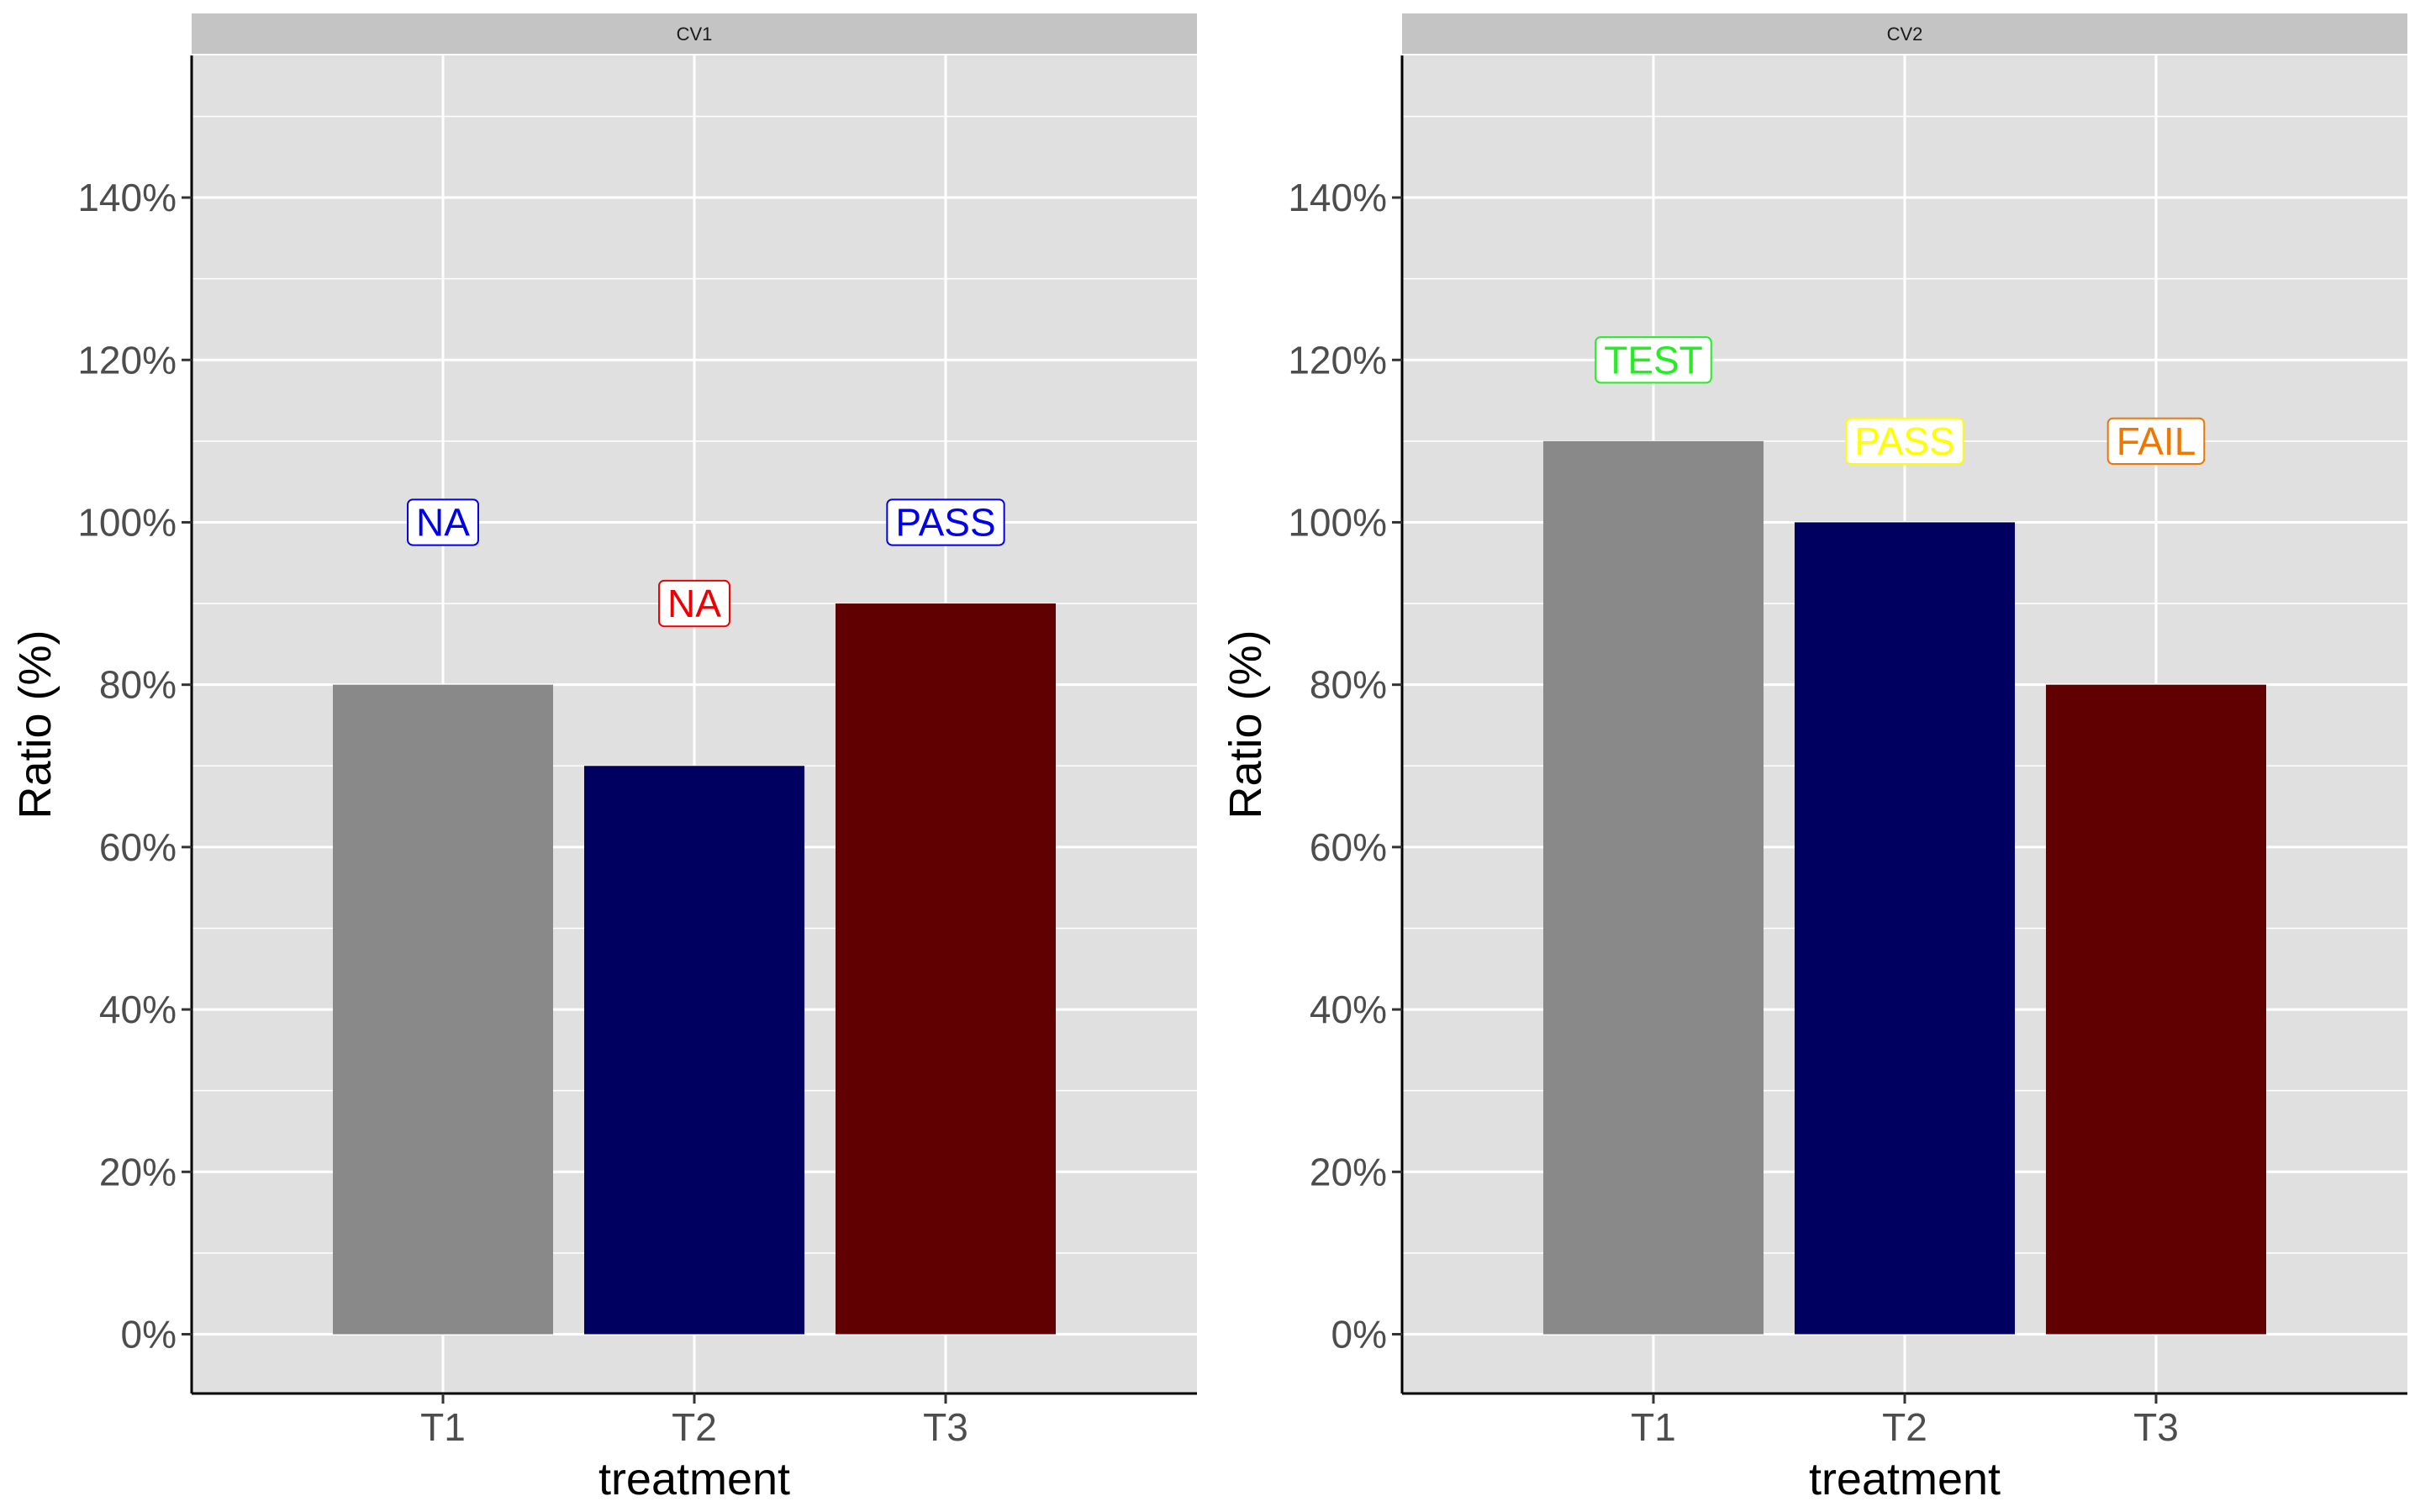 The image size is (2420, 1512). I want to click on bars, so click(694, 969).